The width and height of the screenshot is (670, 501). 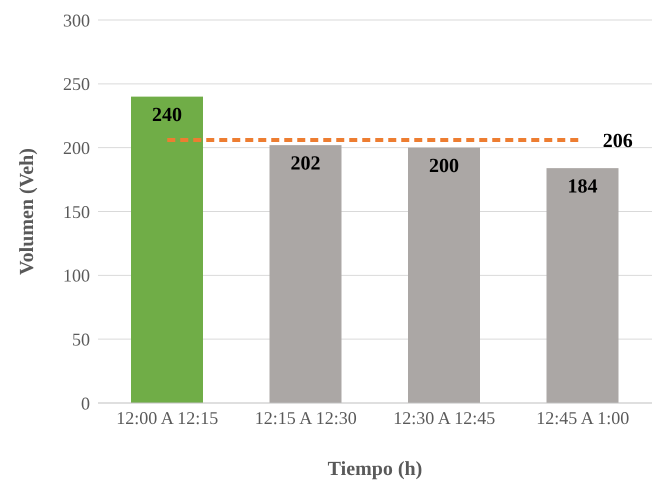 What do you see at coordinates (76, 148) in the screenshot?
I see `y-tick-label: 200` at bounding box center [76, 148].